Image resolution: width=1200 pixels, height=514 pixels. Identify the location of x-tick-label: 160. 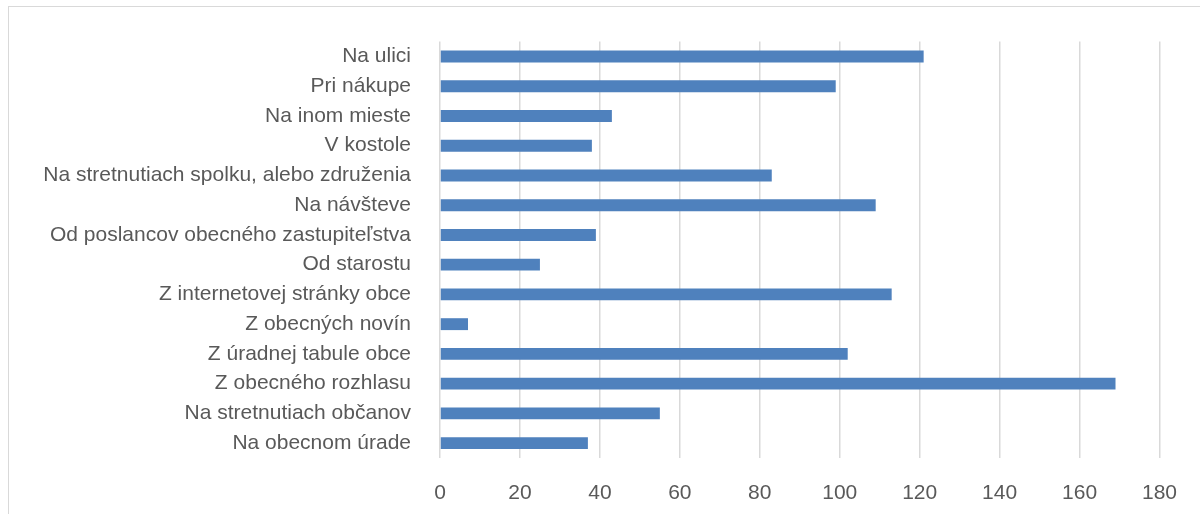
(1080, 492).